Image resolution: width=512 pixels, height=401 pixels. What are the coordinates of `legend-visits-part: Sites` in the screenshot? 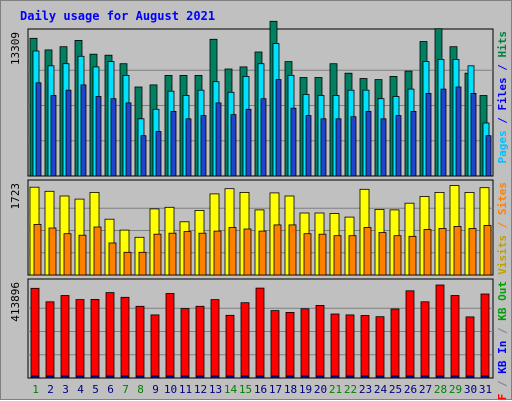 It's located at (502, 198).